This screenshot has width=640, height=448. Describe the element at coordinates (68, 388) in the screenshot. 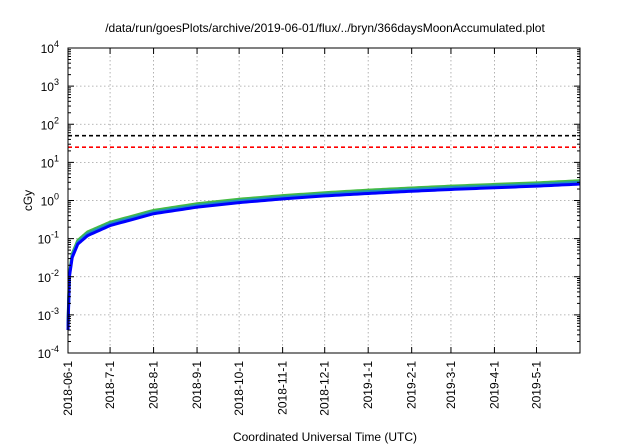

I see `x-tick-label: 2018-06-1` at that location.